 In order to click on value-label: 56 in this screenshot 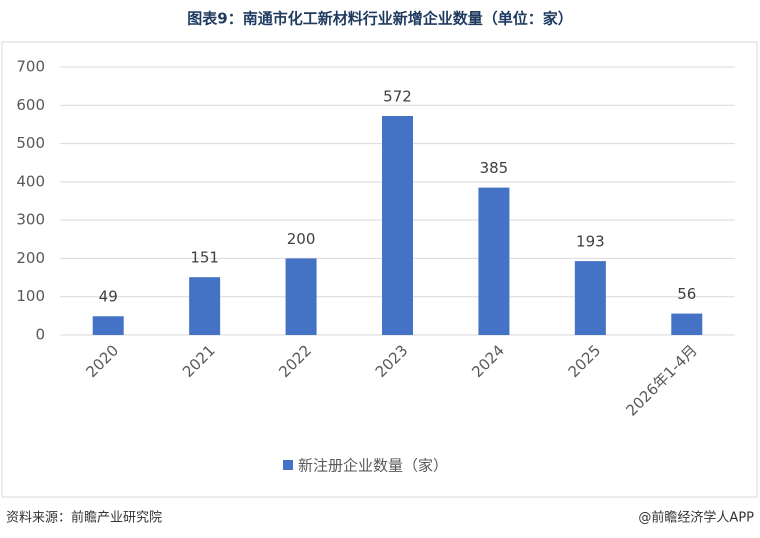, I will do `click(686, 294)`.